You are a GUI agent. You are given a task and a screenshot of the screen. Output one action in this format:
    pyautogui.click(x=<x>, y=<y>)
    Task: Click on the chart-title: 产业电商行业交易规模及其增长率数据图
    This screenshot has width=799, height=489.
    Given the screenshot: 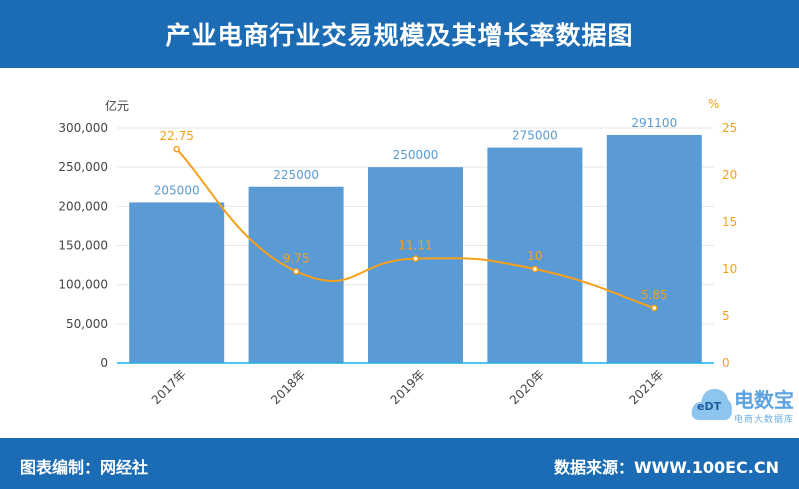 What is the action you would take?
    pyautogui.click(x=399, y=34)
    